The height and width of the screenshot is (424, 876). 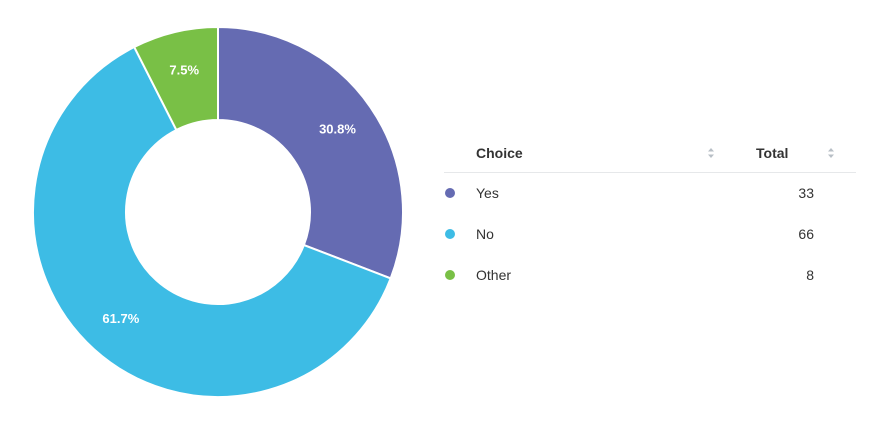 I want to click on row-total: 8, so click(x=810, y=275).